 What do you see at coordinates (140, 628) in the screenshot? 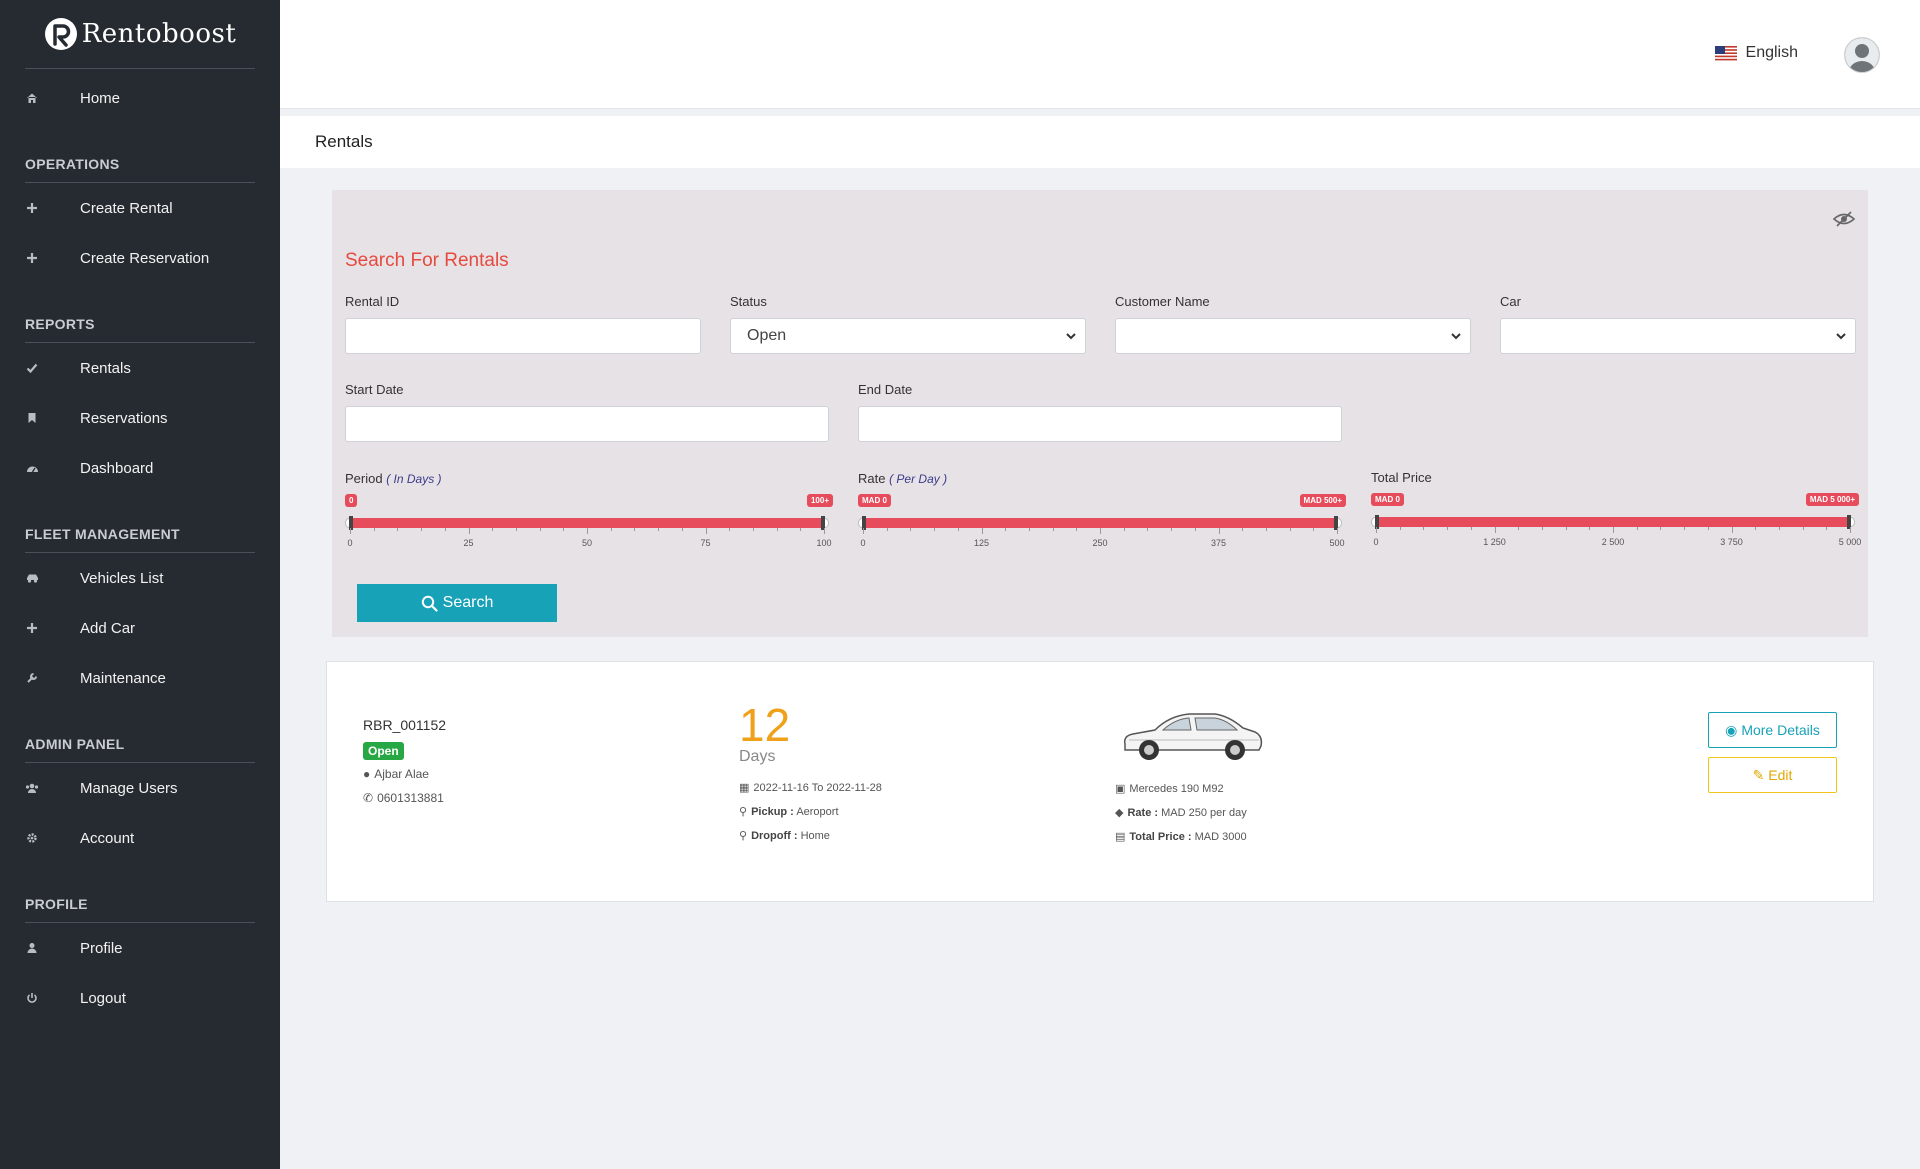
I see `sidebar-item-add-car: Add Car` at bounding box center [140, 628].